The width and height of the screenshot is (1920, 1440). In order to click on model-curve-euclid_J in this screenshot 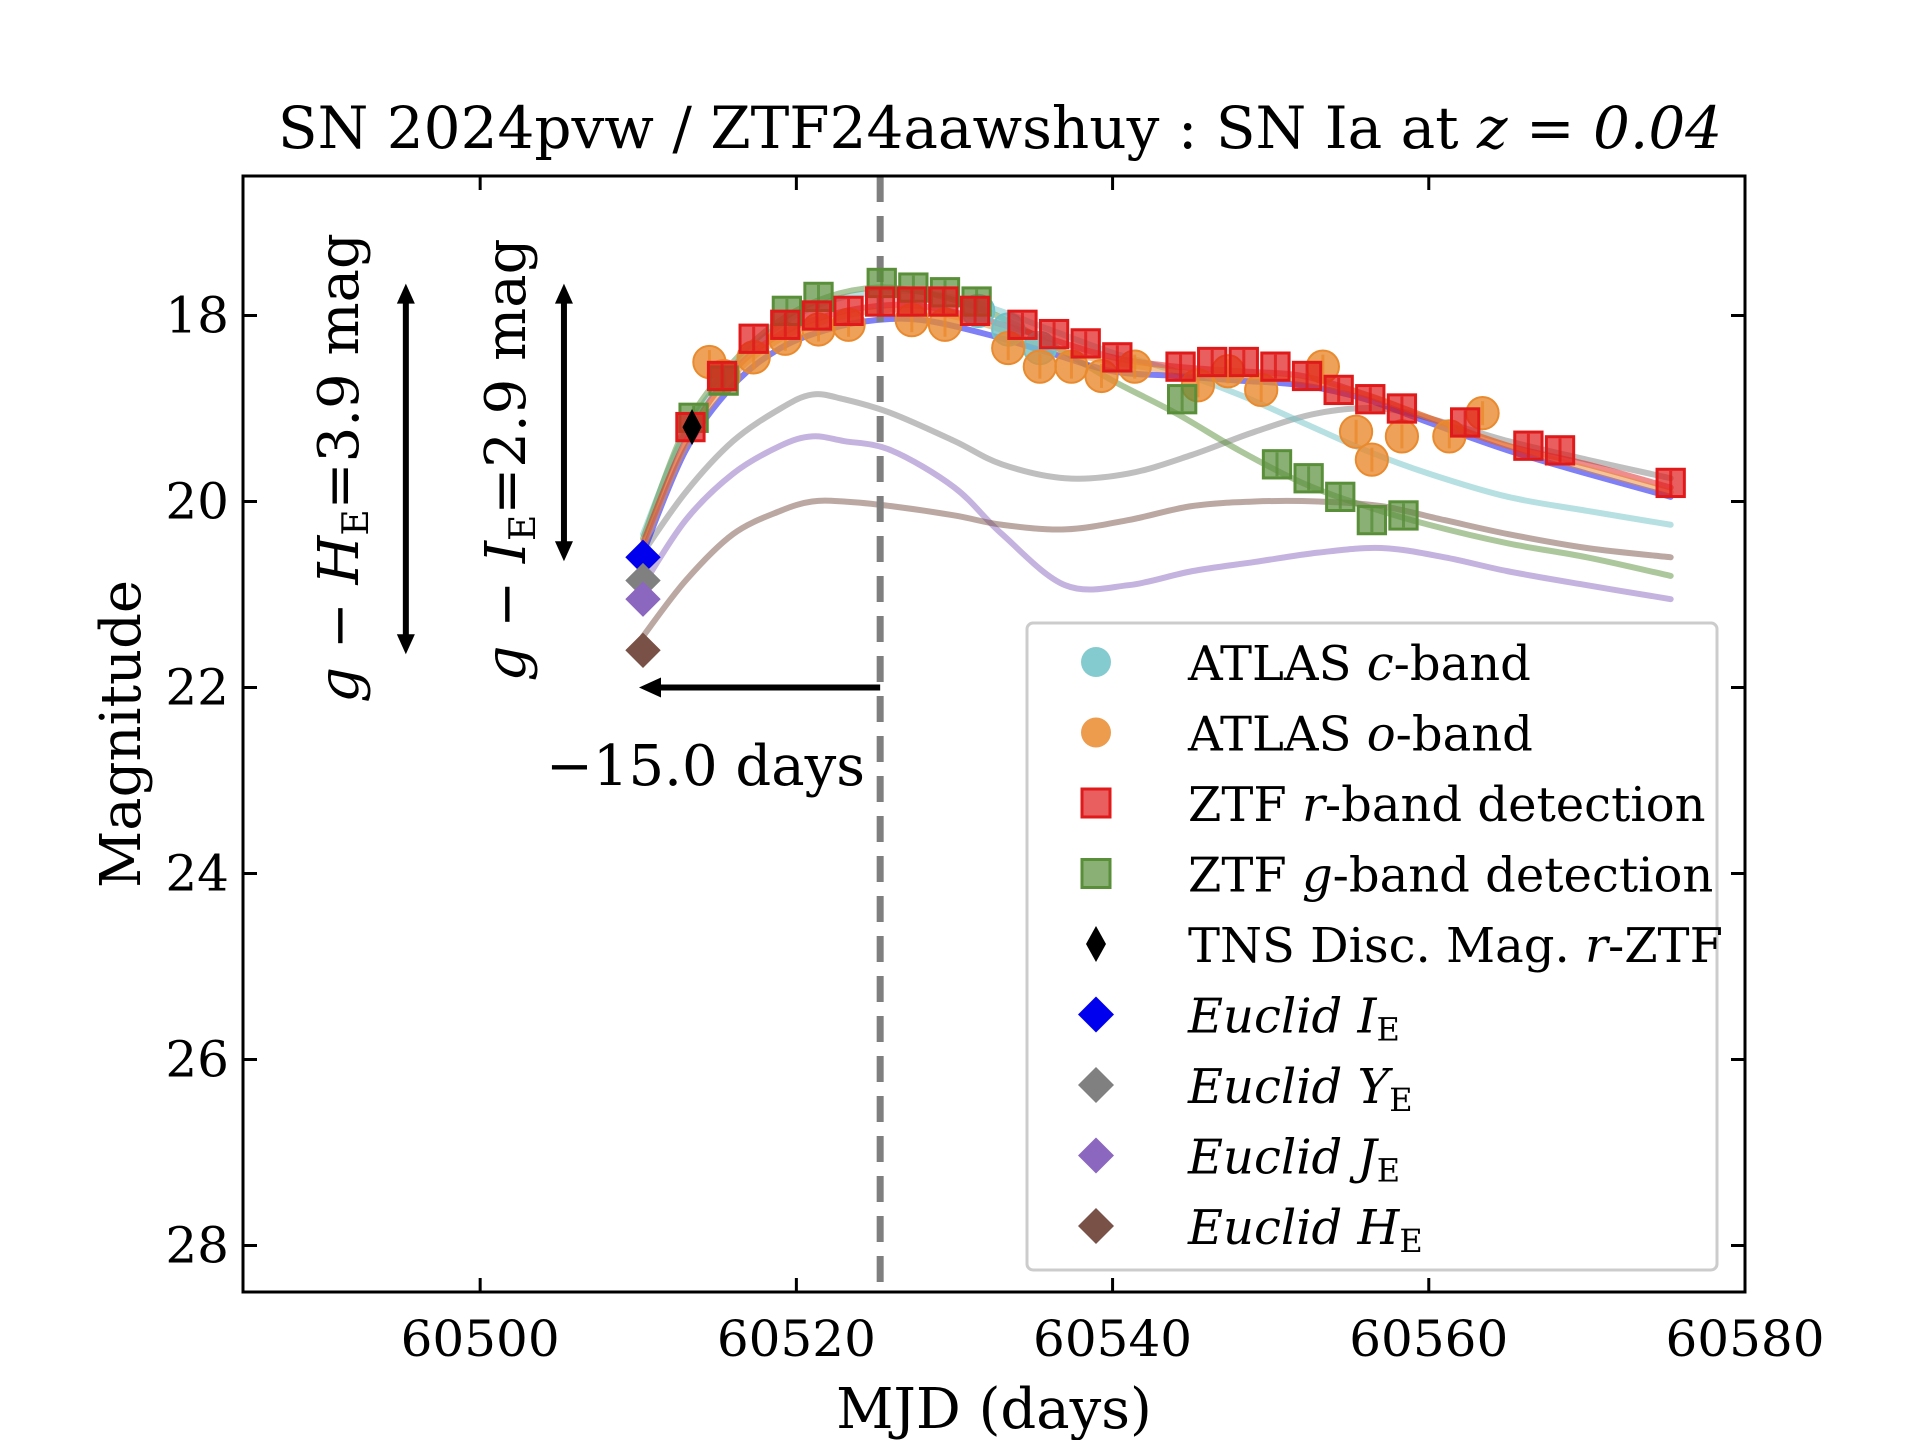, I will do `click(1157, 518)`.